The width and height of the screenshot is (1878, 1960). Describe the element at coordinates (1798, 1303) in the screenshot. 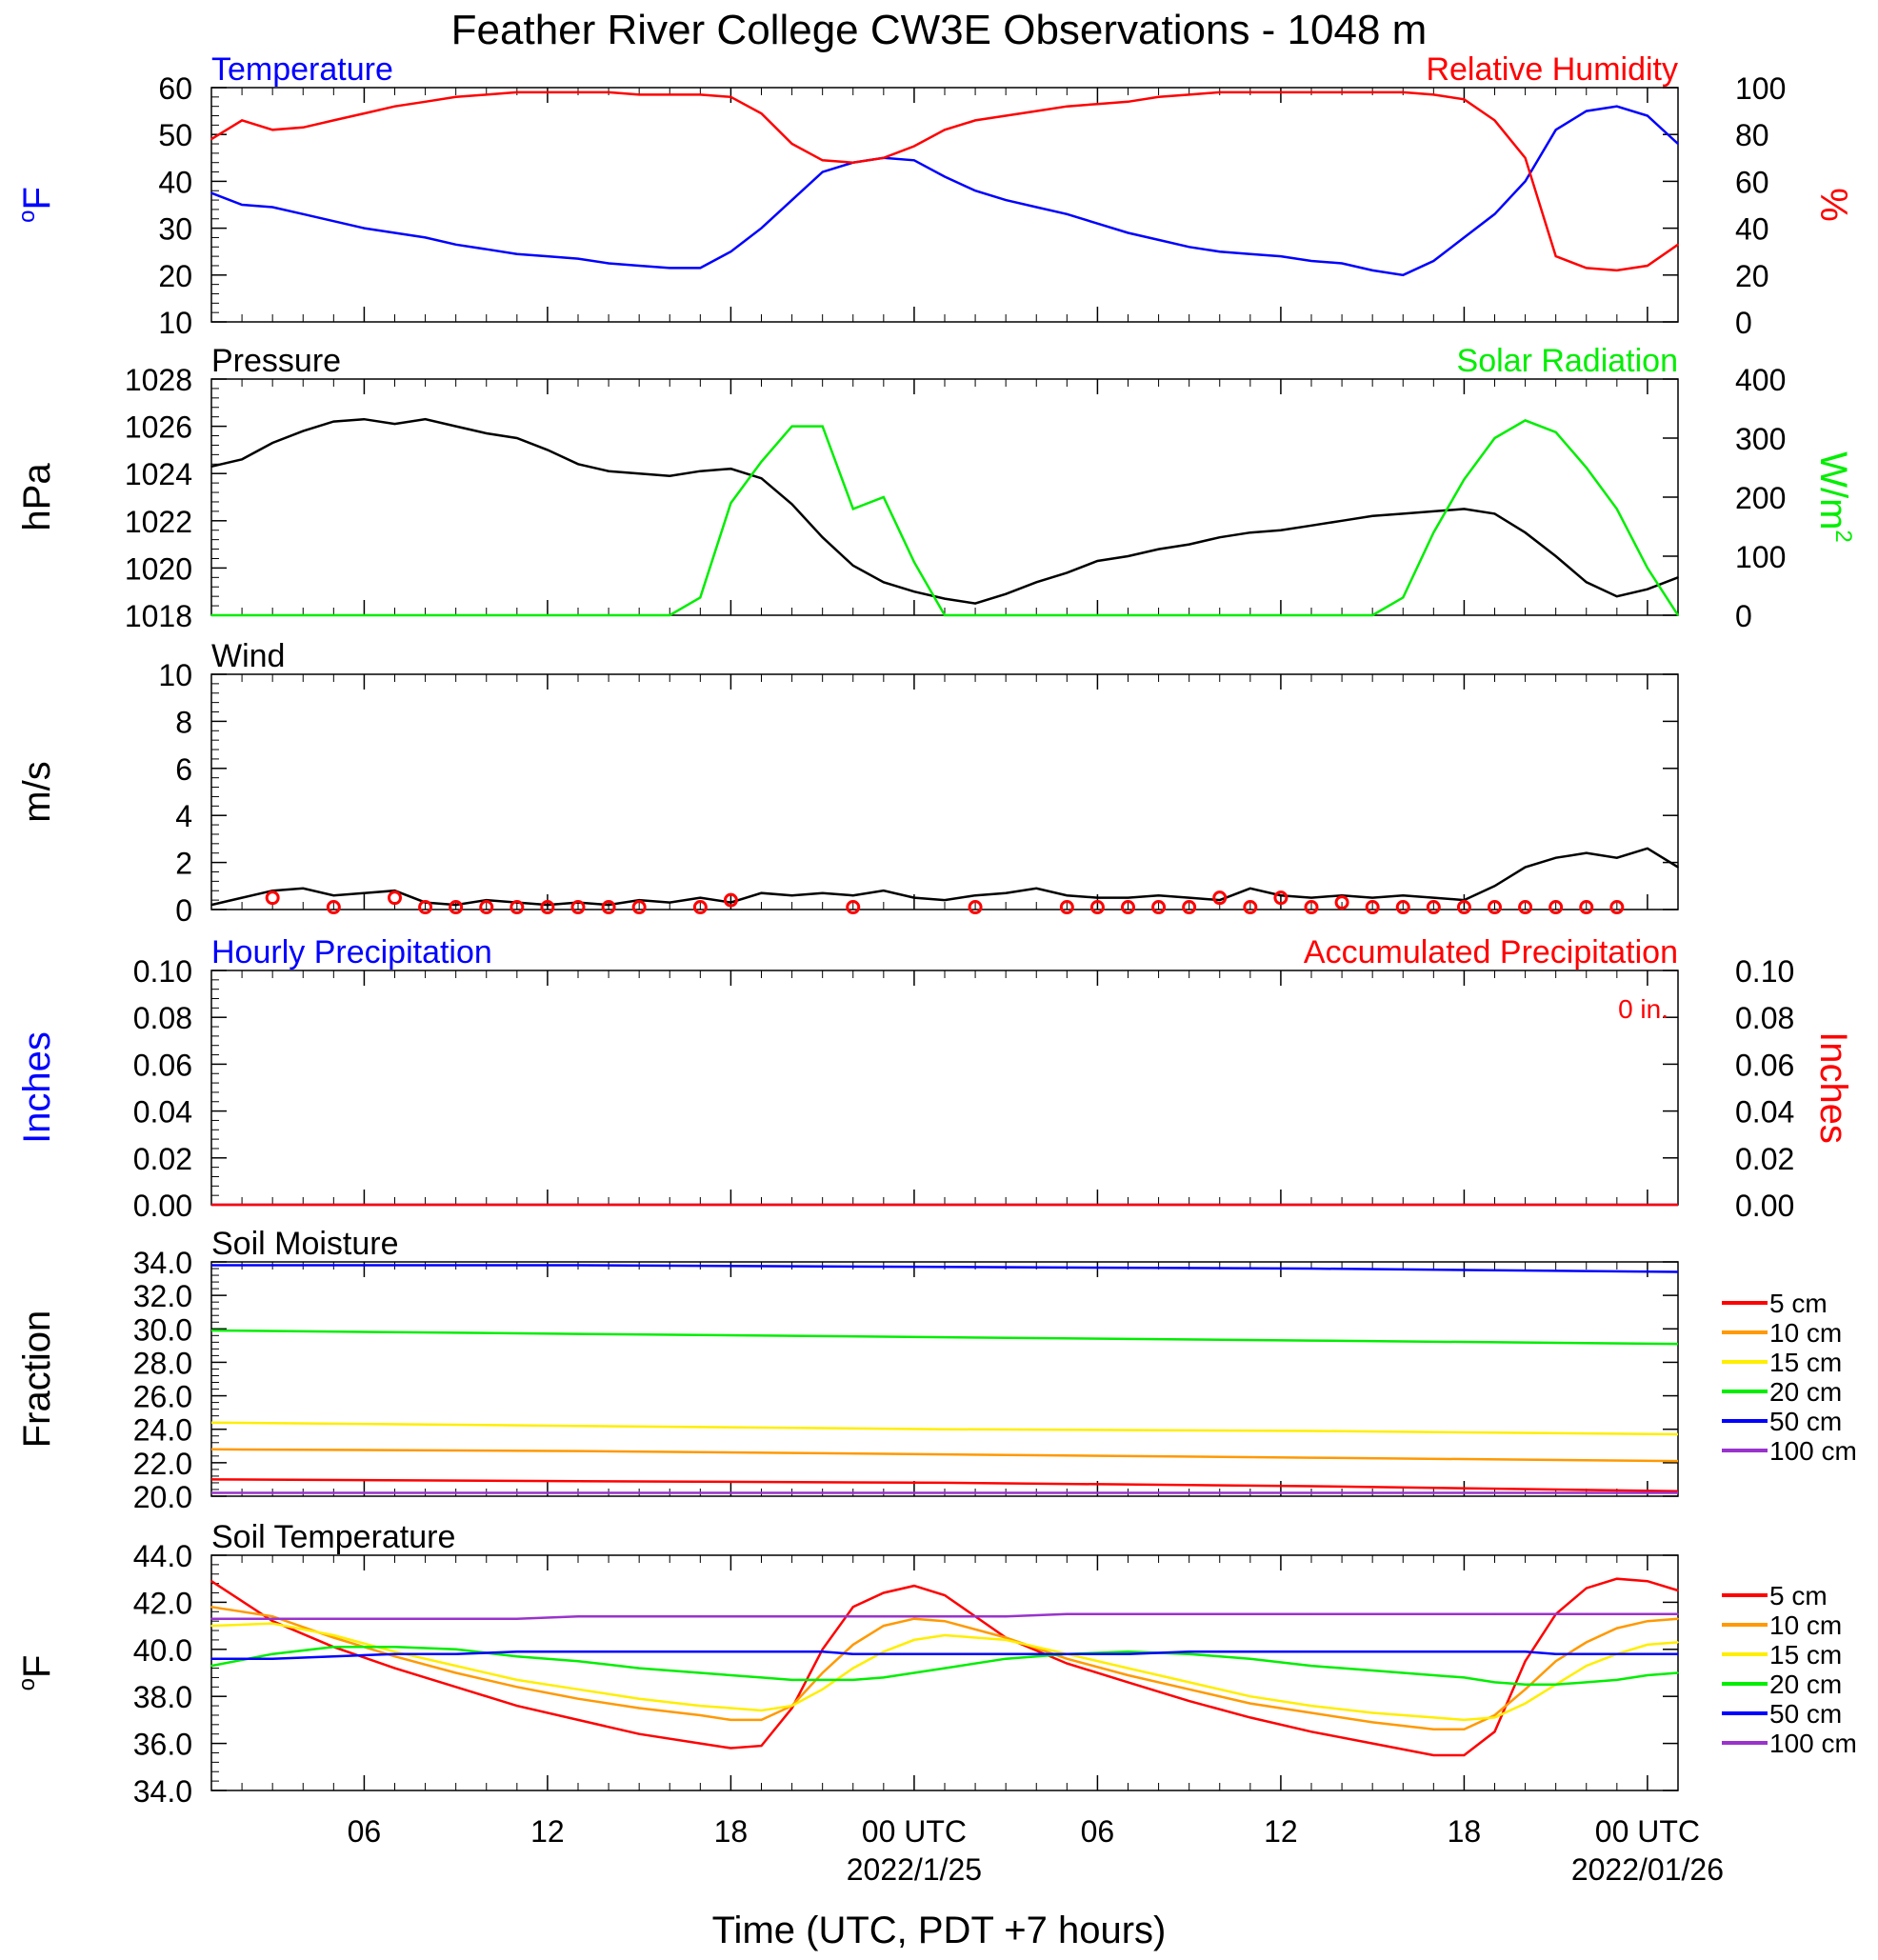

I see `legend-label: 5 cm` at that location.